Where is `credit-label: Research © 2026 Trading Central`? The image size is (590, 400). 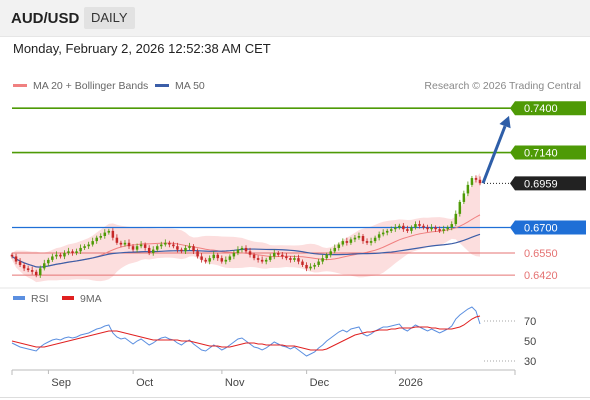
credit-label: Research © 2026 Trading Central is located at coordinates (502, 86).